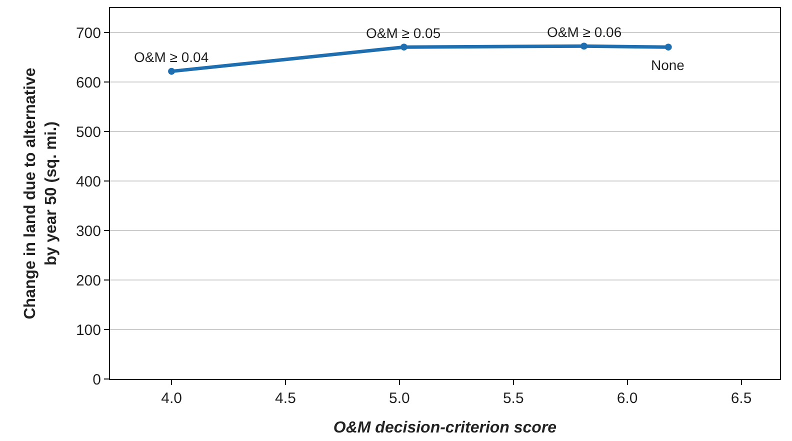 Image resolution: width=792 pixels, height=441 pixels. What do you see at coordinates (88, 83) in the screenshot?
I see `y-tick-label: 600` at bounding box center [88, 83].